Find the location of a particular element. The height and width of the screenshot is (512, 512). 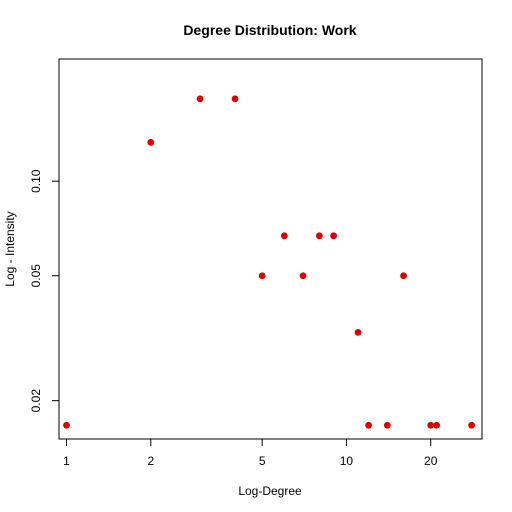

x-axis-label: Log-Degree is located at coordinates (270, 491).